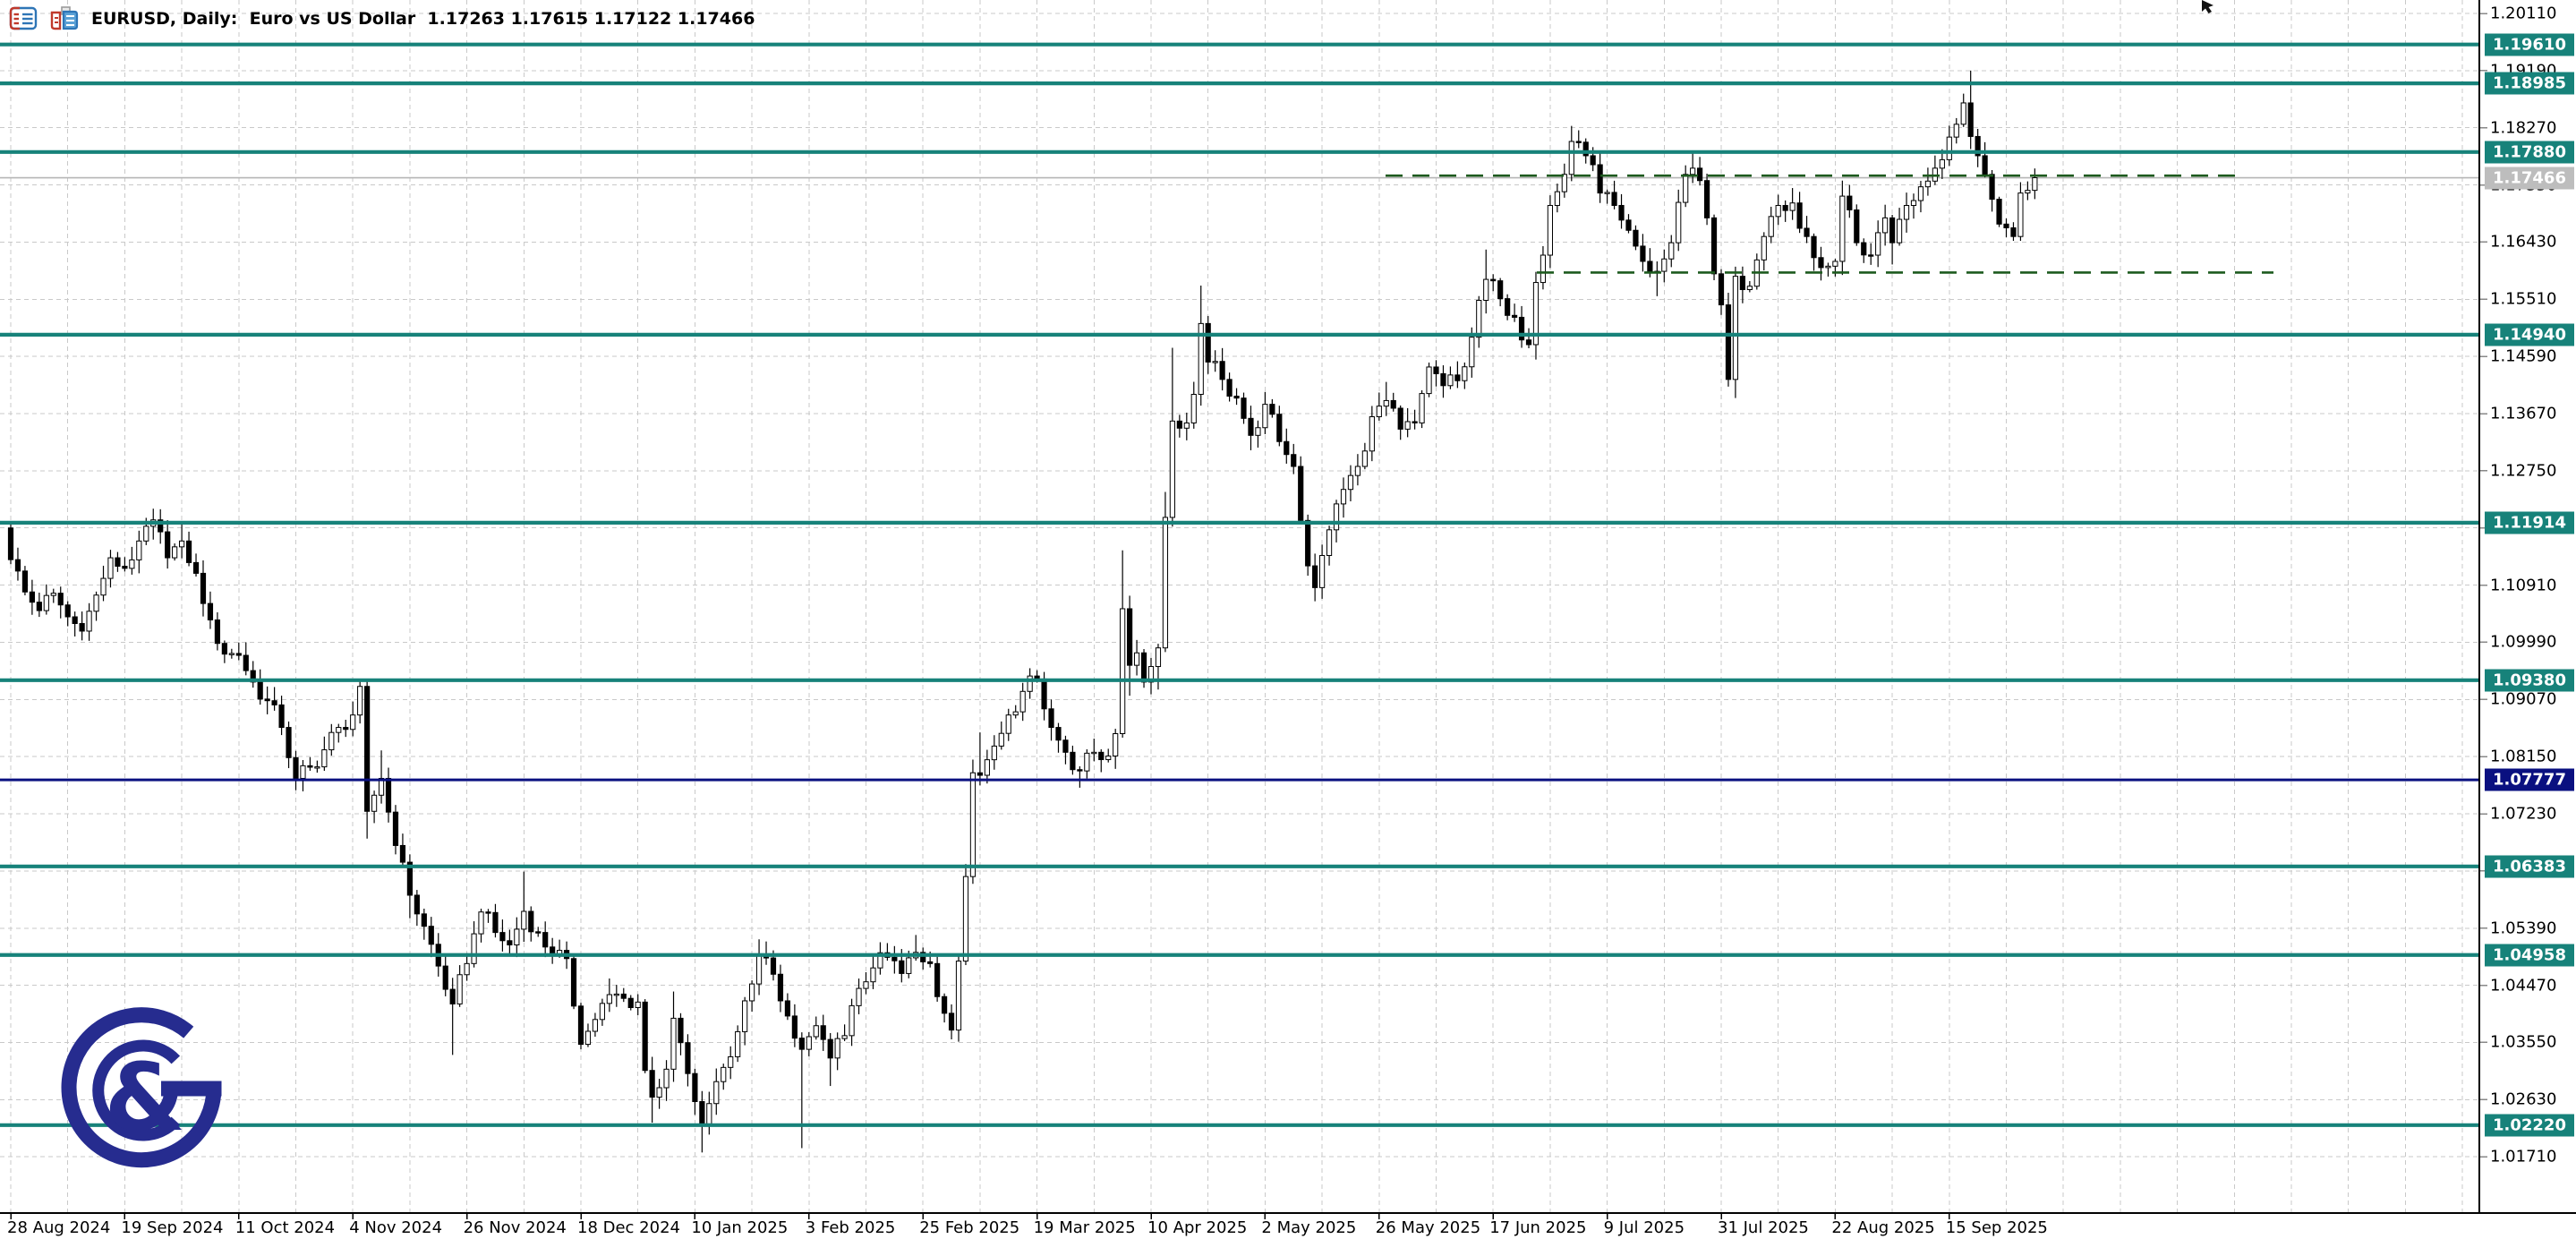 The height and width of the screenshot is (1239, 2576). Describe the element at coordinates (2523, 985) in the screenshot. I see `price-tick-label: 1.04470` at that location.